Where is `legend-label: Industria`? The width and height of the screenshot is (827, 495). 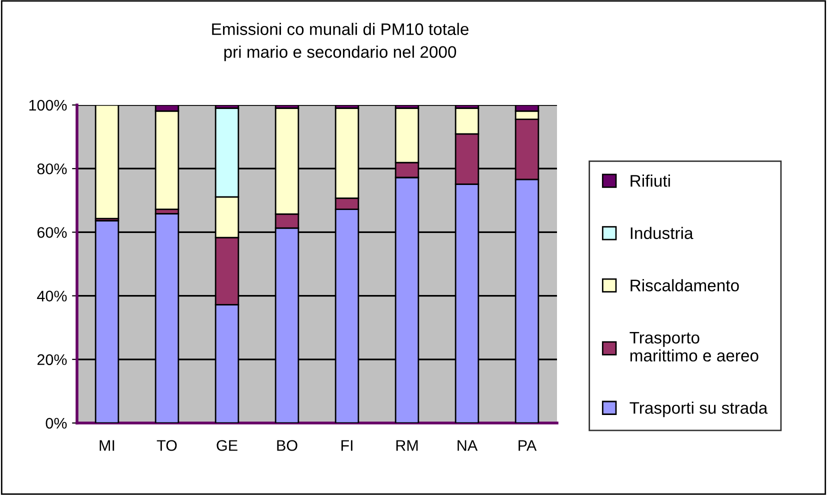 legend-label: Industria is located at coordinates (662, 233).